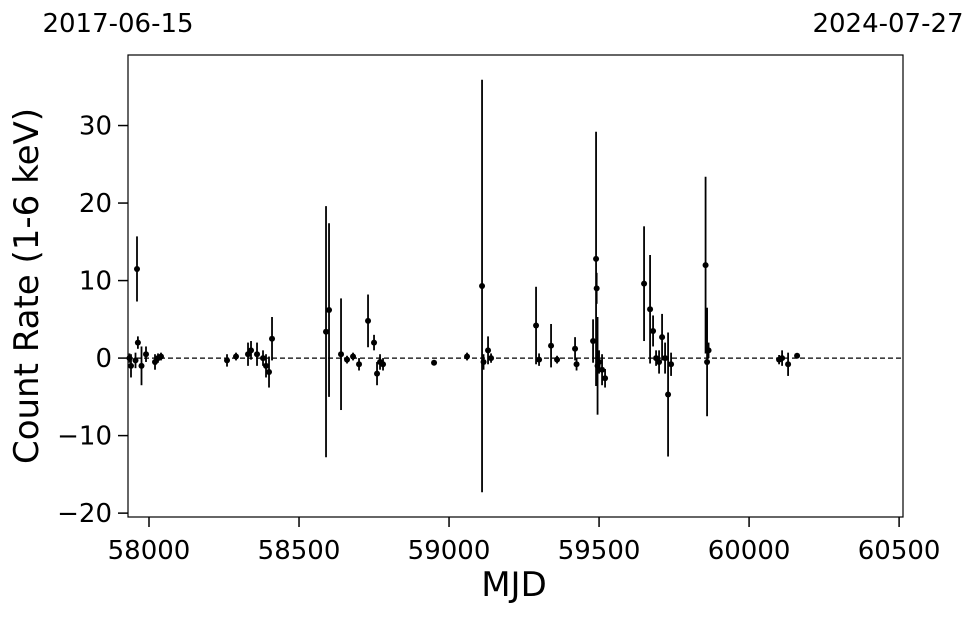 Image resolution: width=980 pixels, height=617 pixels. What do you see at coordinates (84, 437) in the screenshot?
I see `y-tick-label: −10` at bounding box center [84, 437].